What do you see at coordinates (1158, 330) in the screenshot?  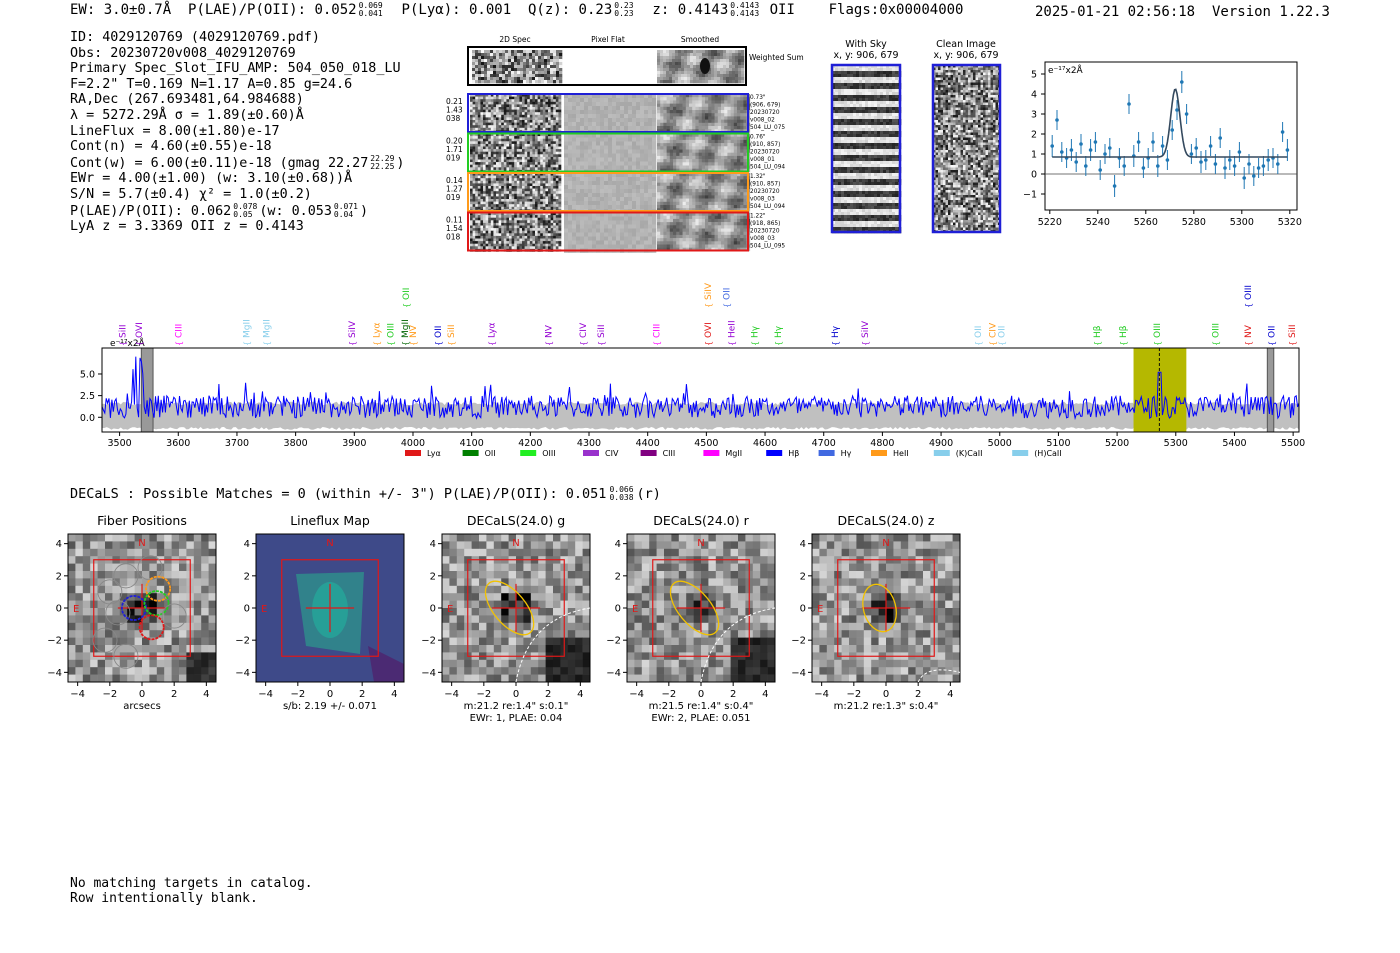 I see `line-id-text: OIII` at bounding box center [1158, 330].